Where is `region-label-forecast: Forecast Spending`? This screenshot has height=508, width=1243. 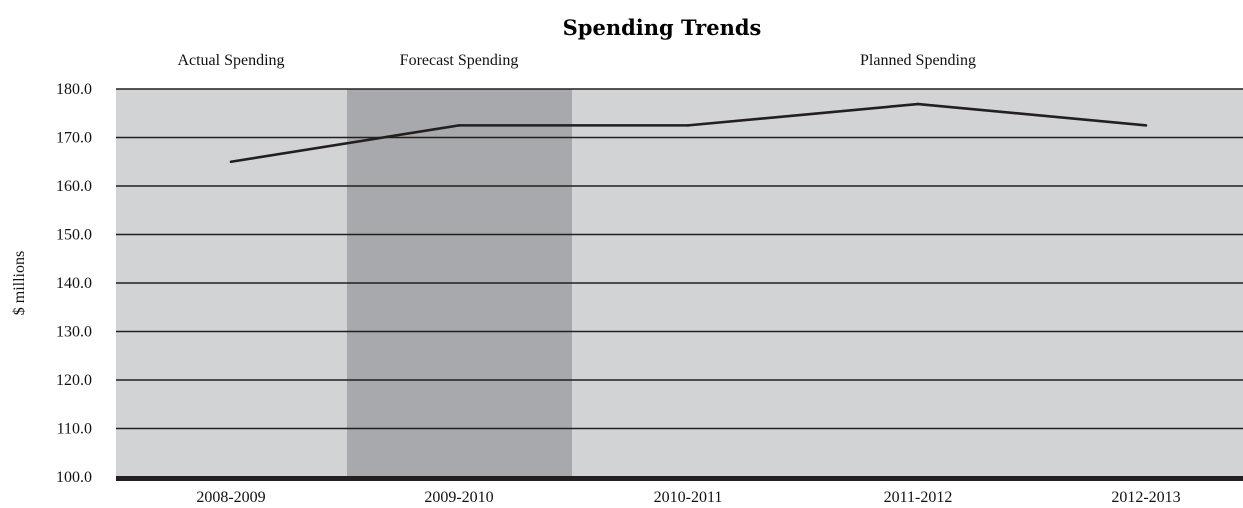 region-label-forecast: Forecast Spending is located at coordinates (459, 60).